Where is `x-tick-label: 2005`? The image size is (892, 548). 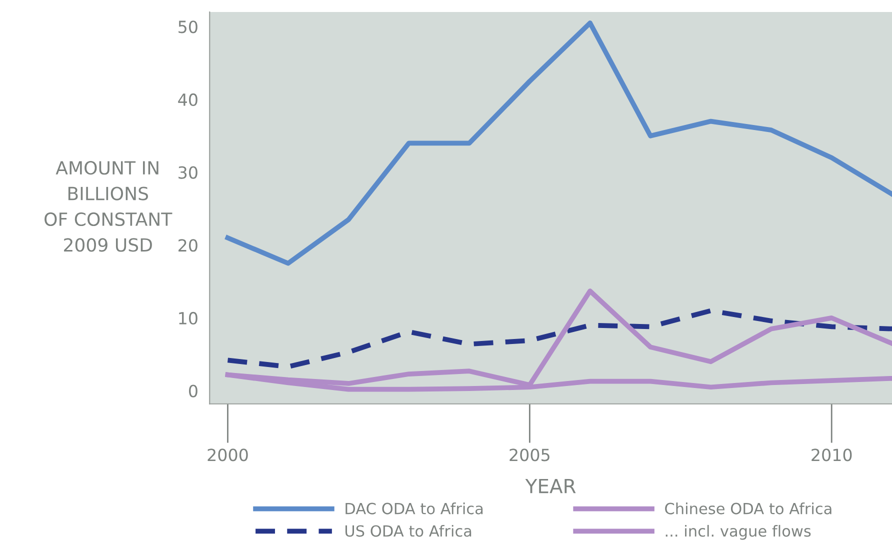
x-tick-label: 2005 is located at coordinates (530, 455).